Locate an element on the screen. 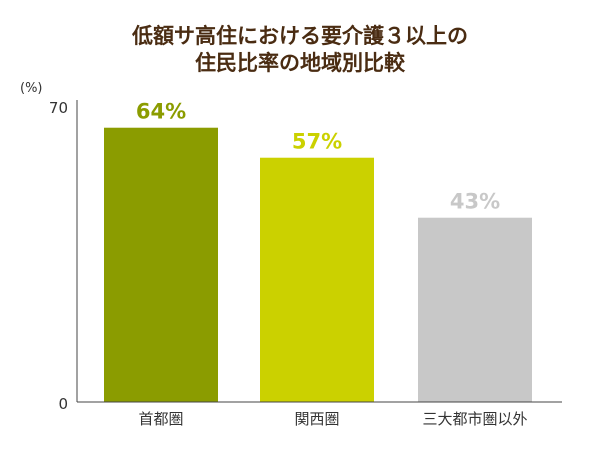 Image resolution: width=600 pixels, height=450 pixels. data-label-2: 57% is located at coordinates (317, 142).